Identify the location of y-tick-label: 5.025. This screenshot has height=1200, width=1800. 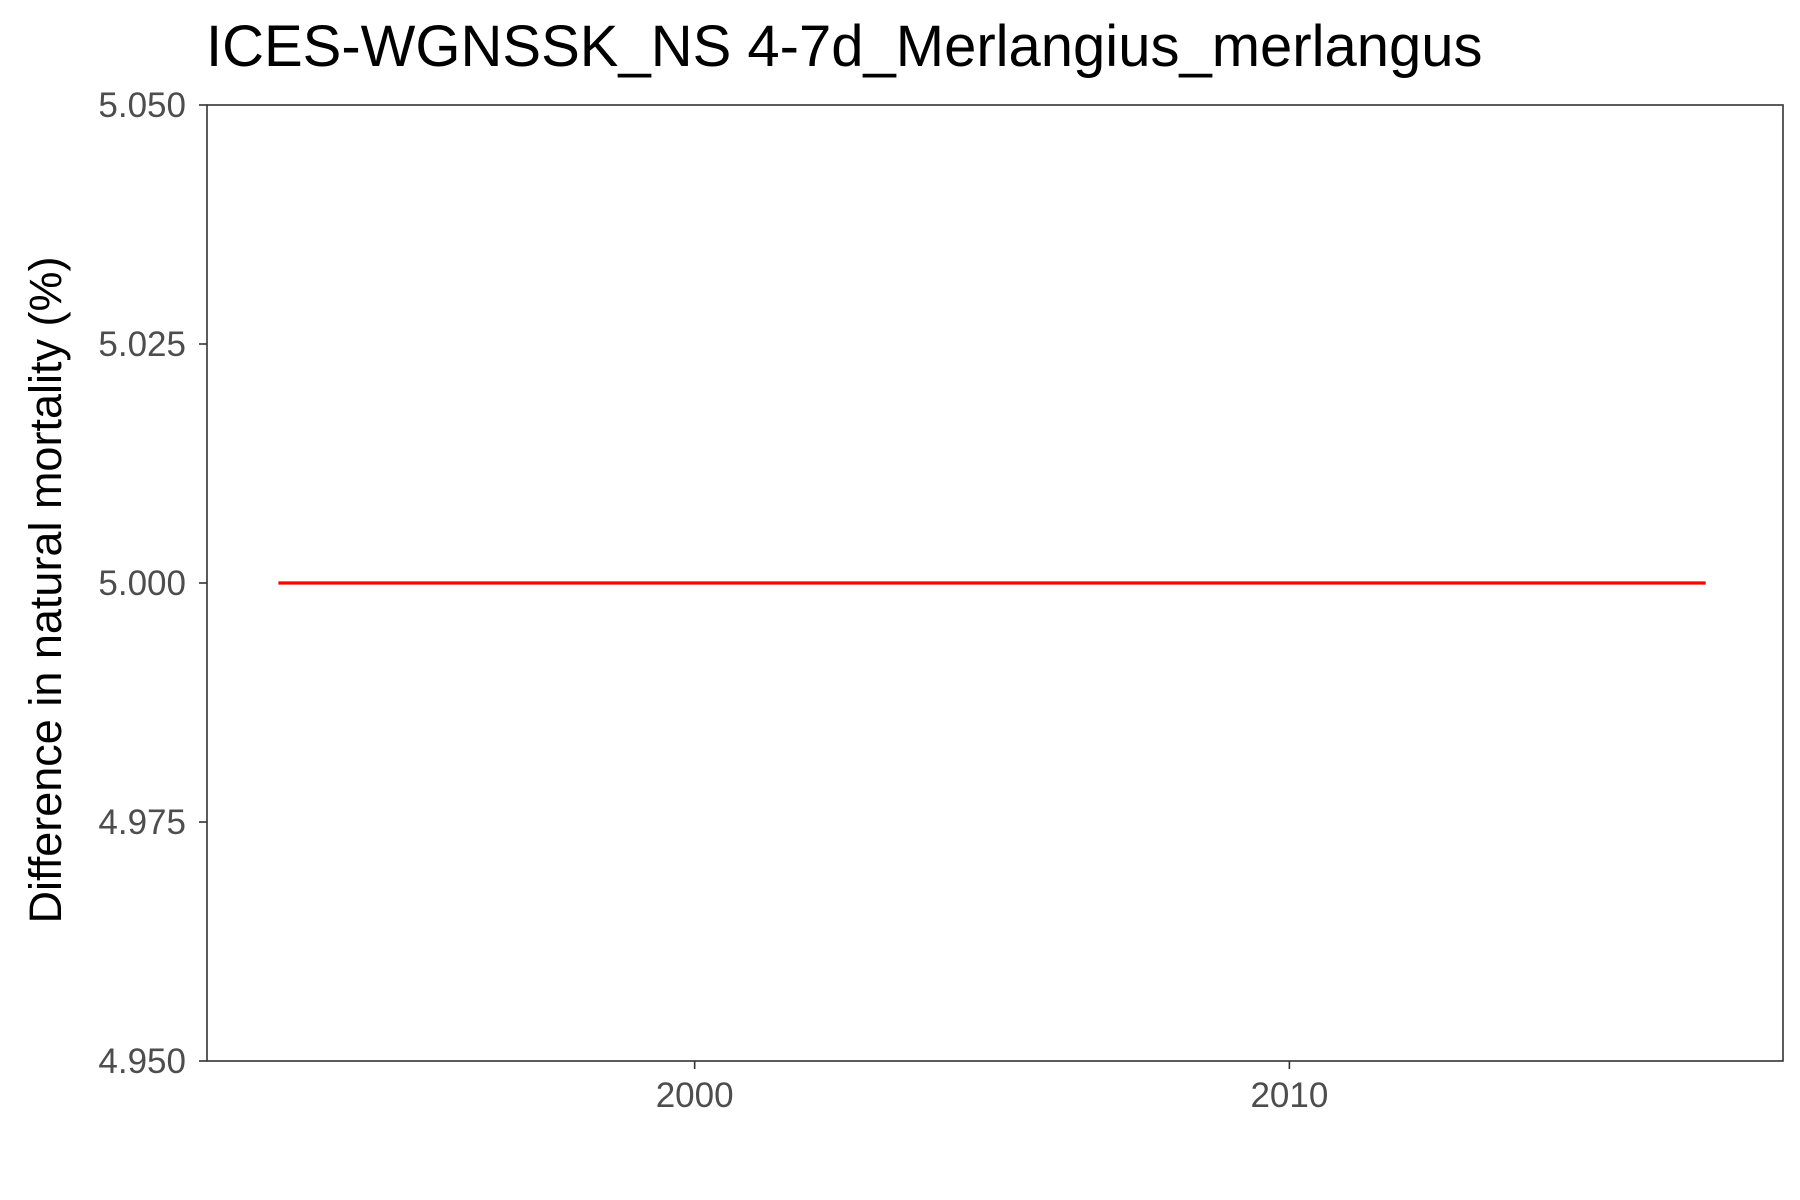
(142, 344).